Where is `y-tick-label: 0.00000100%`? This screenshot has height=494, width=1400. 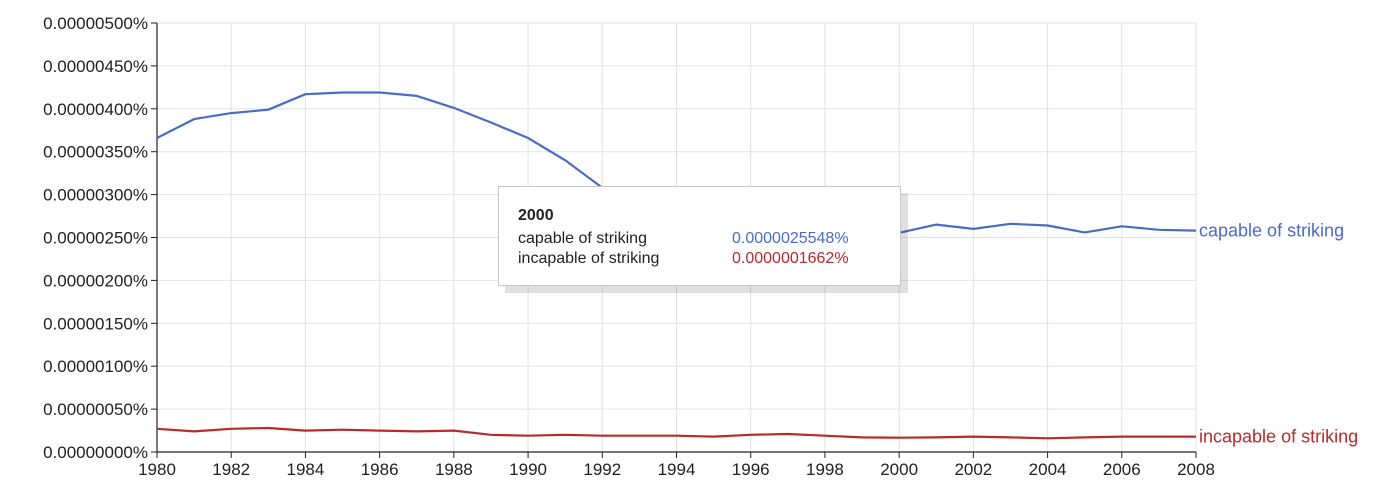 y-tick-label: 0.00000100% is located at coordinates (95, 366).